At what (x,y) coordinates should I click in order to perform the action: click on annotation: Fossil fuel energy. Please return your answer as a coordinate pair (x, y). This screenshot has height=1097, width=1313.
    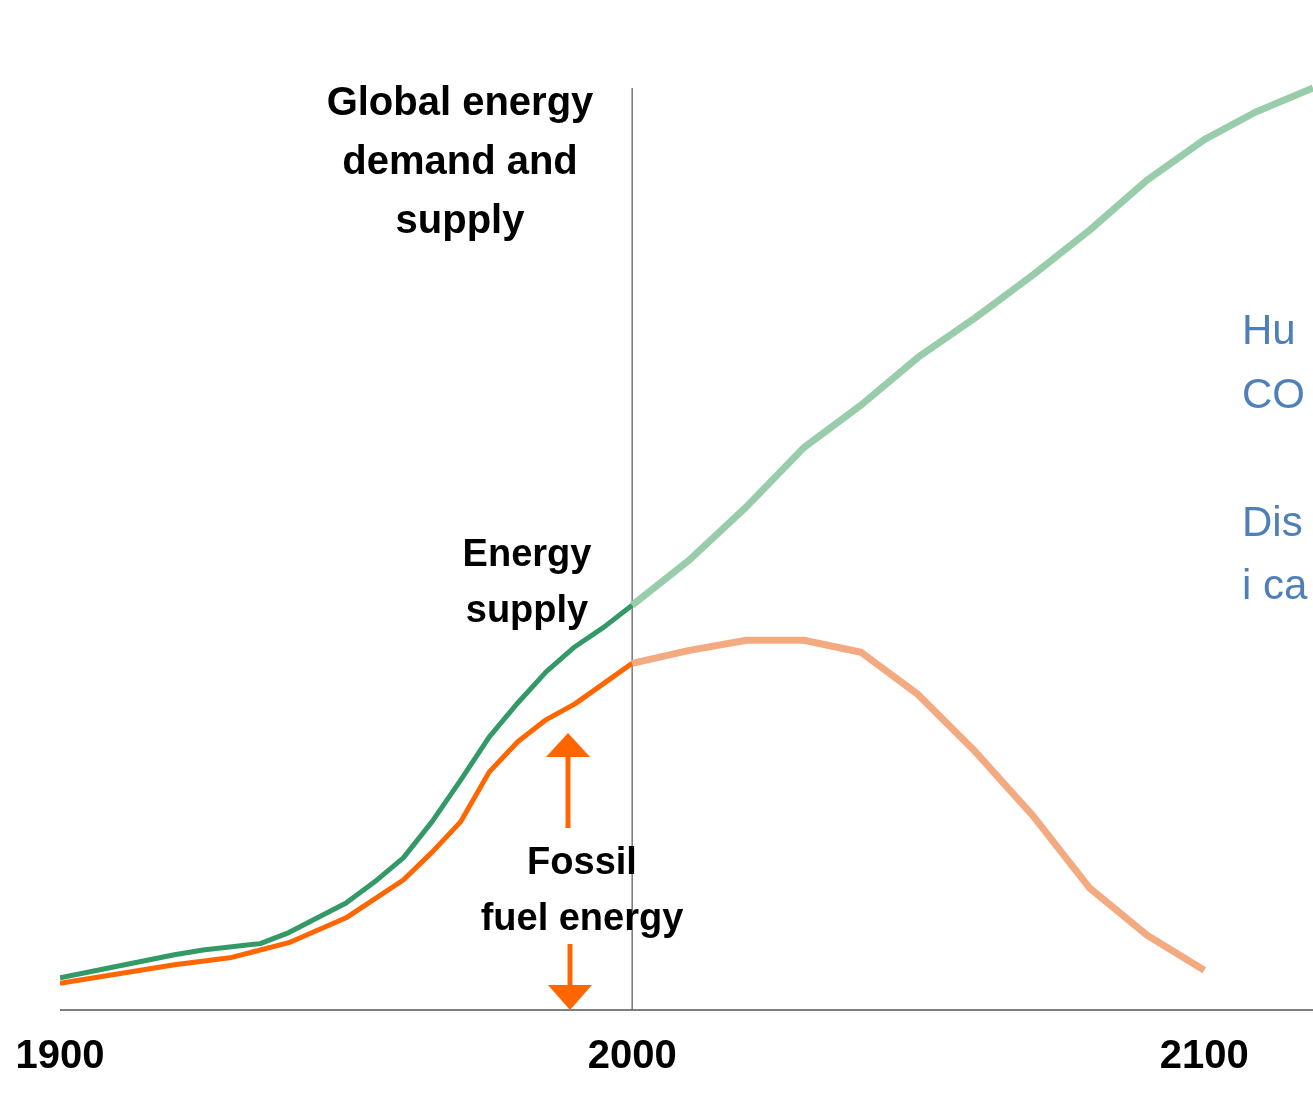
    Looking at the image, I should click on (582, 889).